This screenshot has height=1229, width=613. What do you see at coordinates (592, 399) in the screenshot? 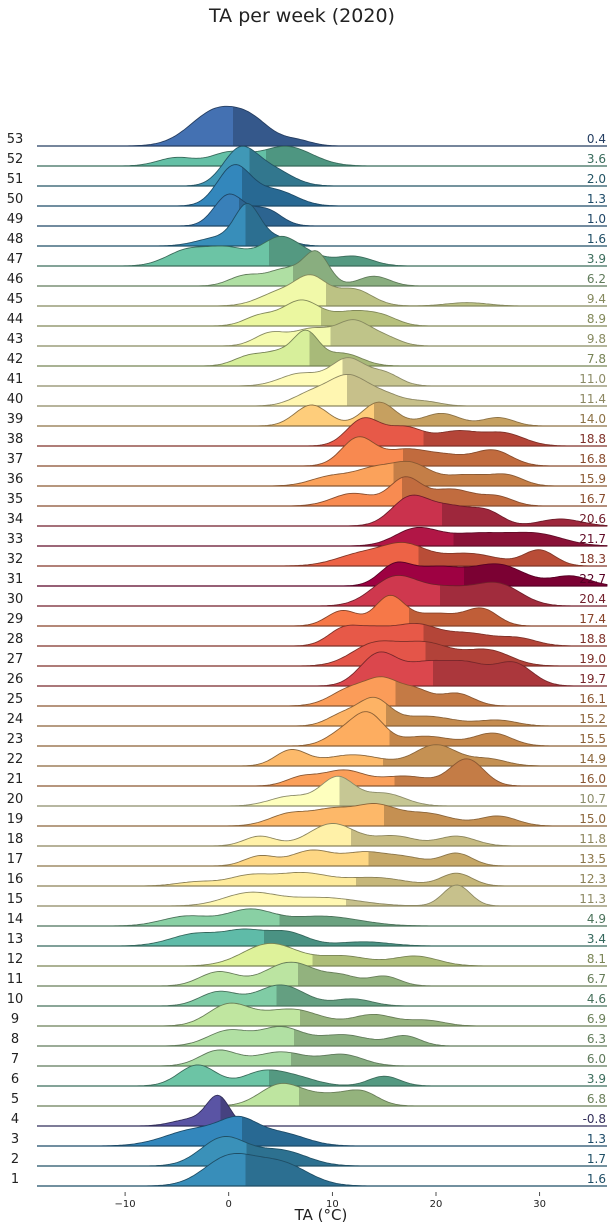
I see `week-mean-label: 11.4` at bounding box center [592, 399].